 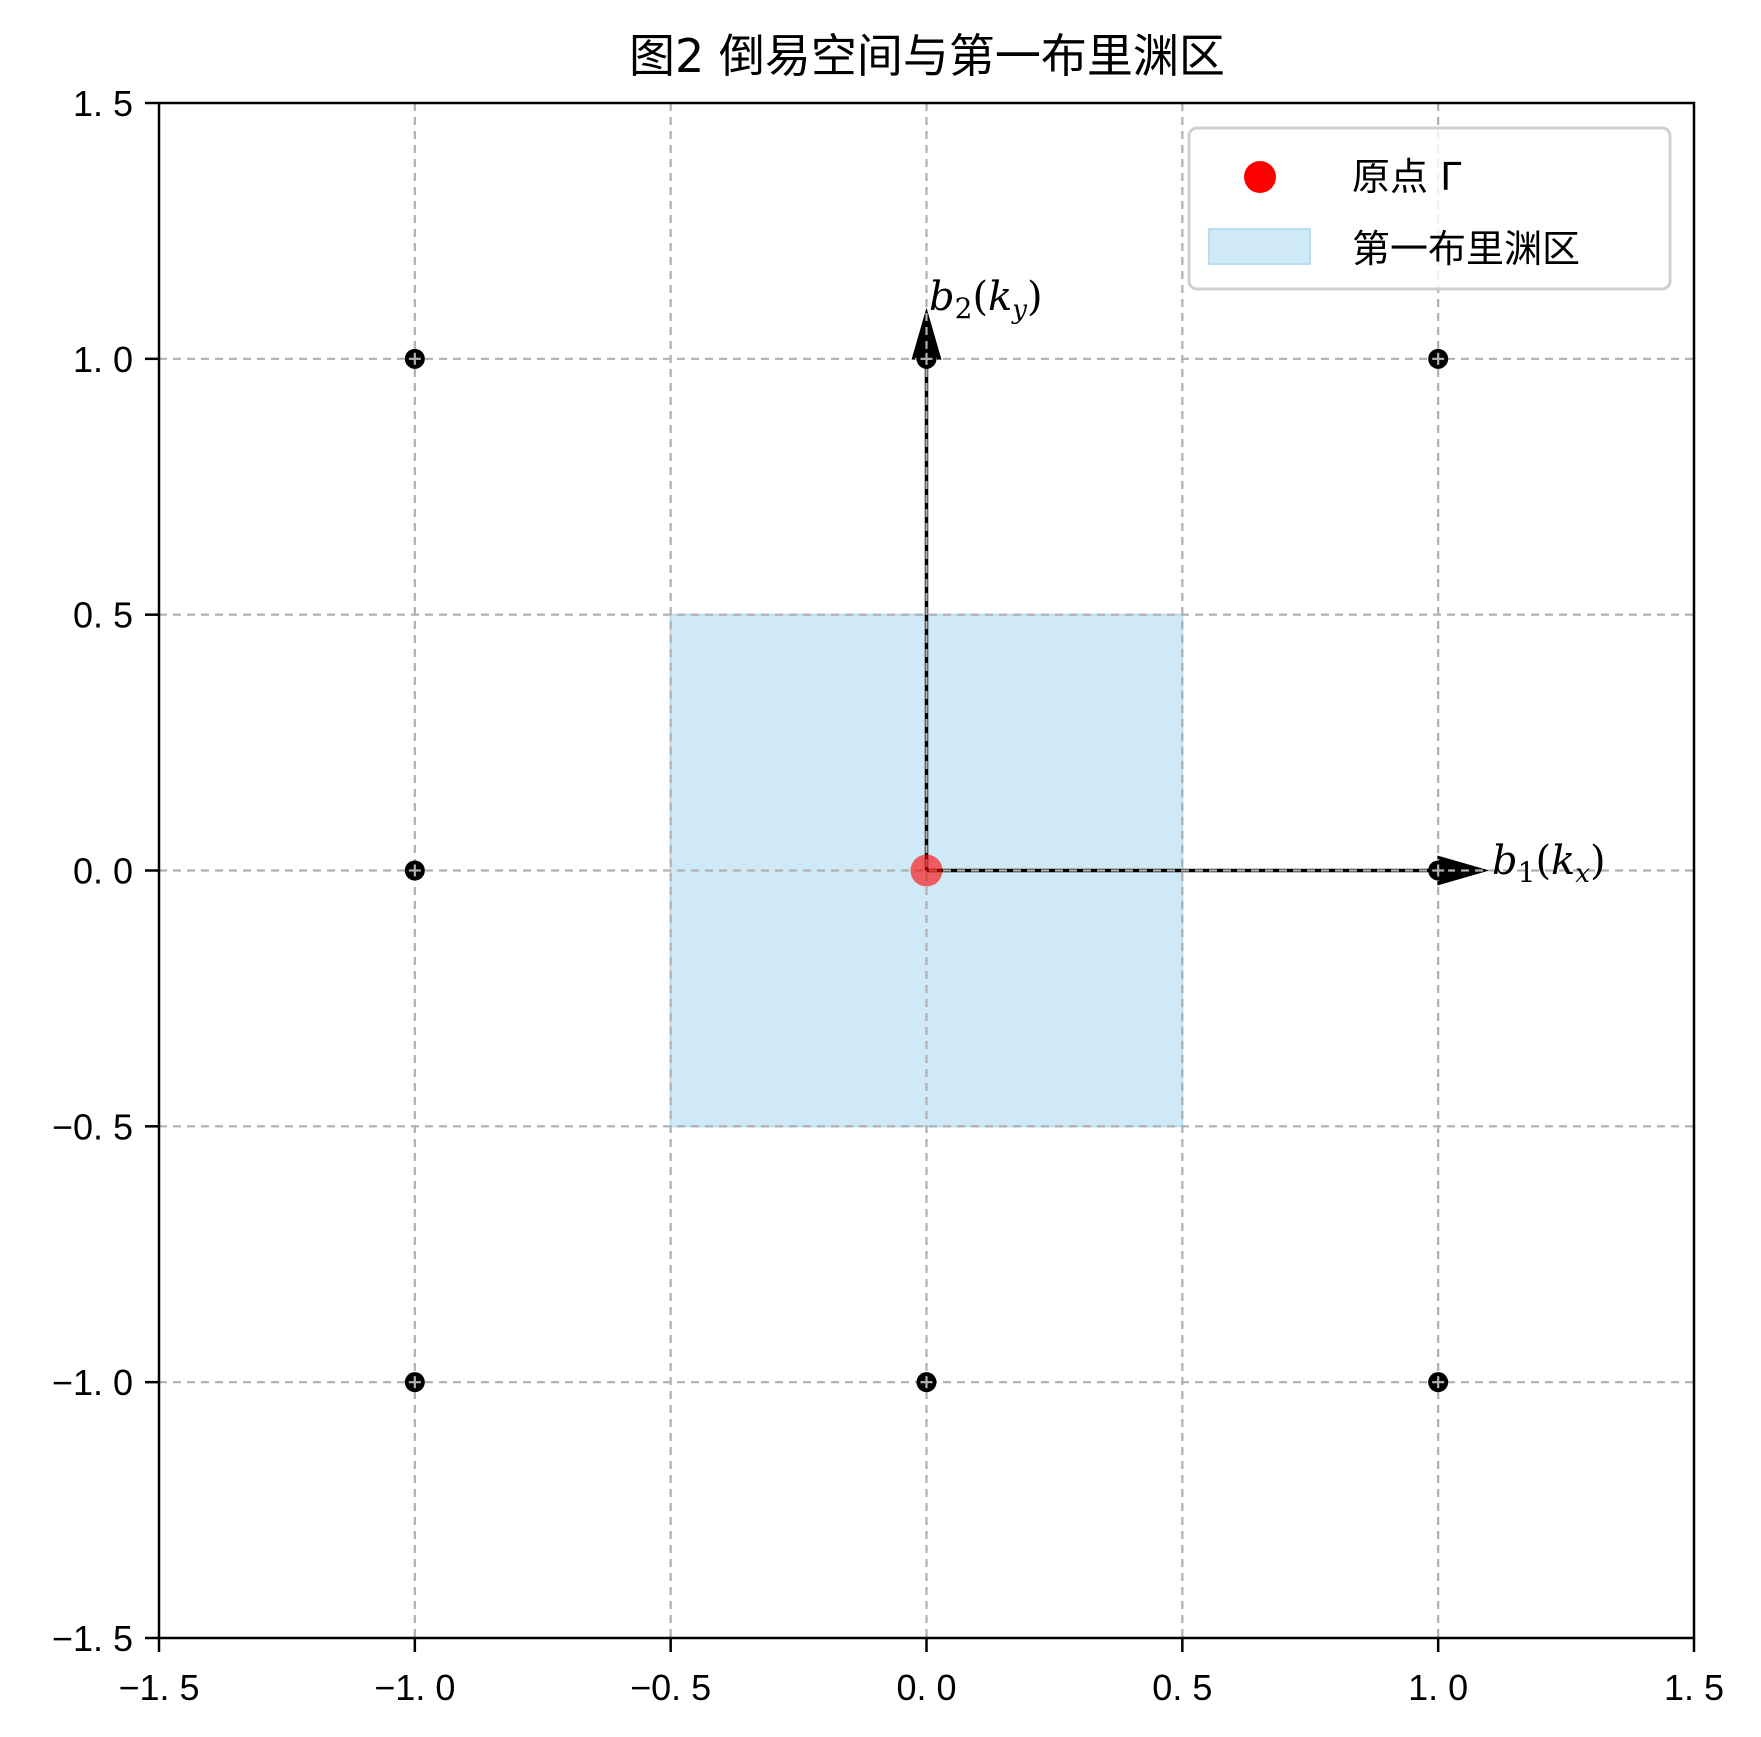 I want to click on y-tick-label: 0. 0, so click(x=103, y=871).